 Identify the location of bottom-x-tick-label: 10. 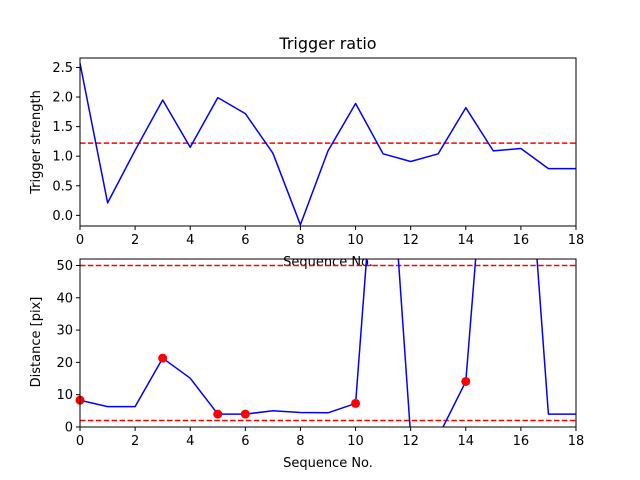
(355, 441).